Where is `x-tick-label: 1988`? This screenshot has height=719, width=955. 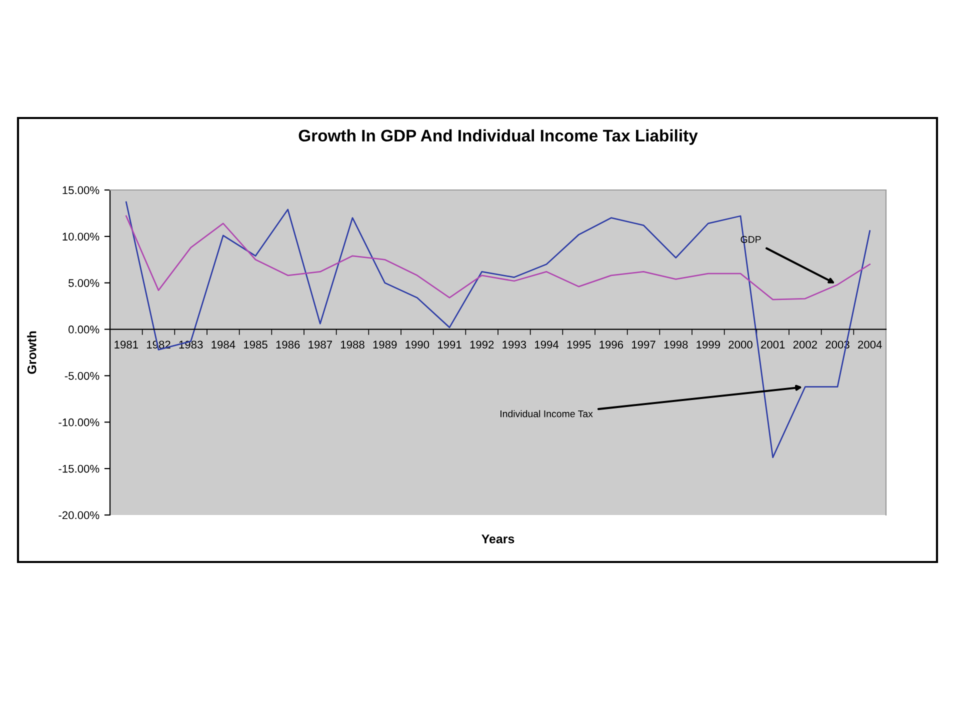
x-tick-label: 1988 is located at coordinates (352, 344).